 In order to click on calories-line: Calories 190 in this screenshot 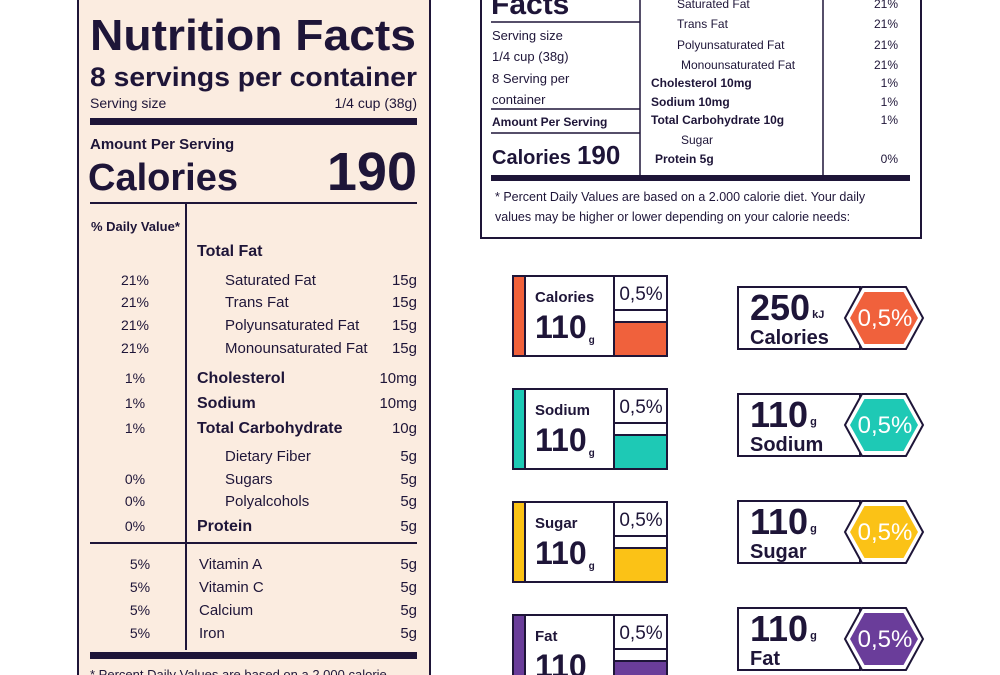, I will do `click(556, 155)`.